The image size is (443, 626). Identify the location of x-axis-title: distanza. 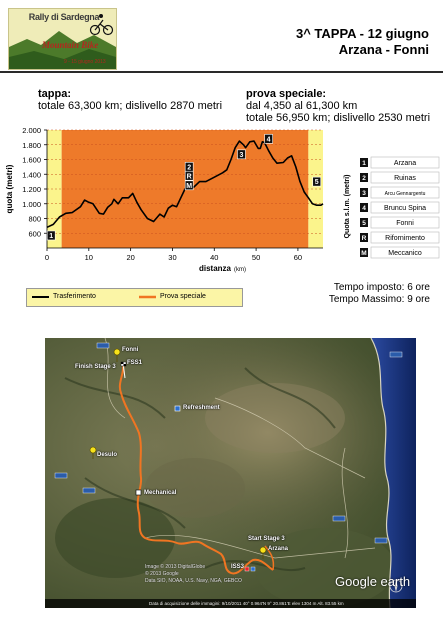
(215, 268).